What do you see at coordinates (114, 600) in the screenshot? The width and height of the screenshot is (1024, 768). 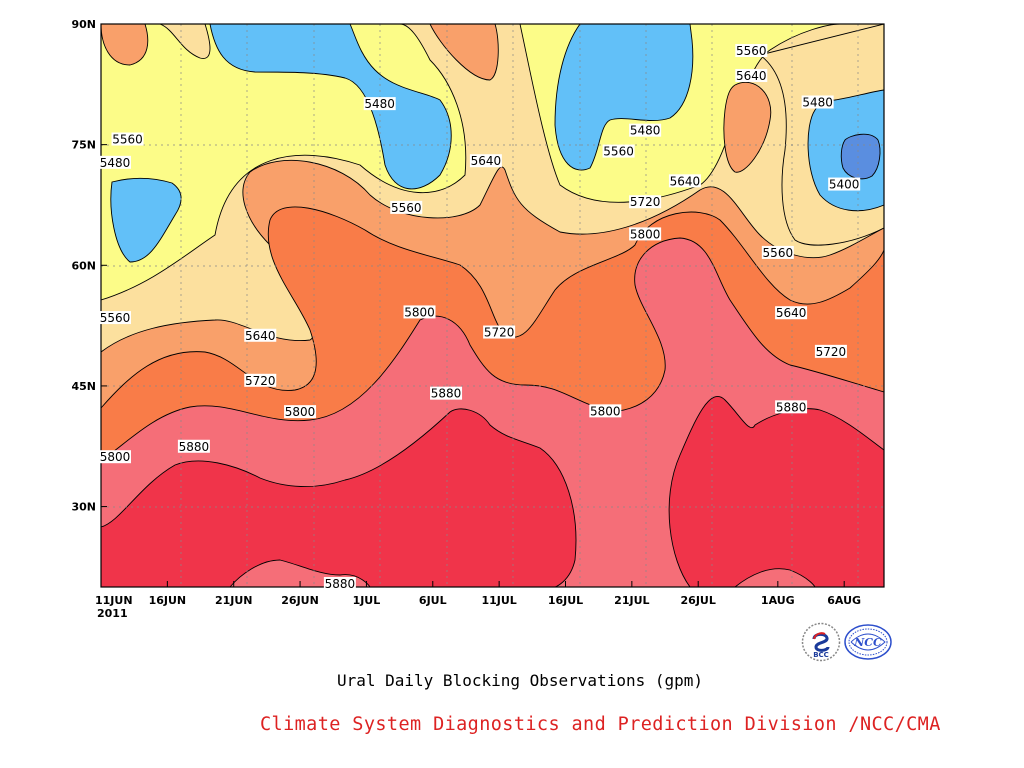 I see `x-tick-label: 11JUN` at bounding box center [114, 600].